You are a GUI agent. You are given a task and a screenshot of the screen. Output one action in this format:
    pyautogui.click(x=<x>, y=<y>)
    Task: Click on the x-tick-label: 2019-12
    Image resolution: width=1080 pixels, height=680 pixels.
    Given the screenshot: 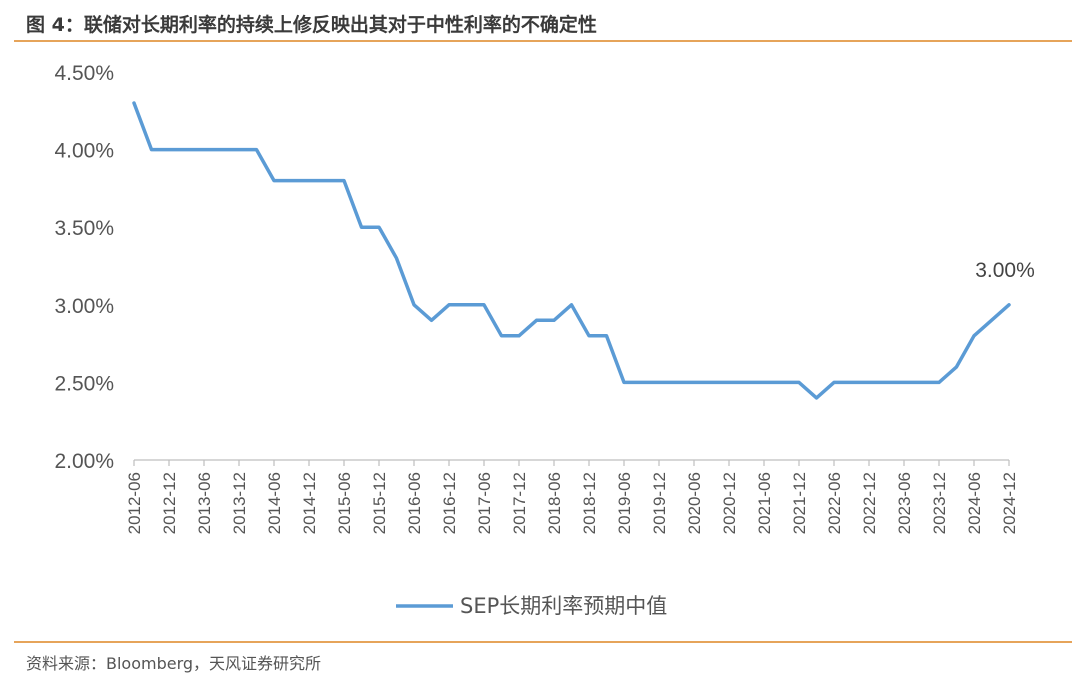 What is the action you would take?
    pyautogui.click(x=659, y=503)
    